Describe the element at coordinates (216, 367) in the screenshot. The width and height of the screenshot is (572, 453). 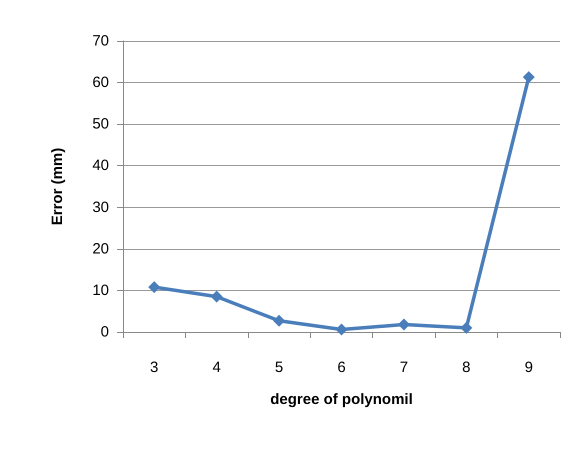
I see `x-tick-label: 4` at that location.